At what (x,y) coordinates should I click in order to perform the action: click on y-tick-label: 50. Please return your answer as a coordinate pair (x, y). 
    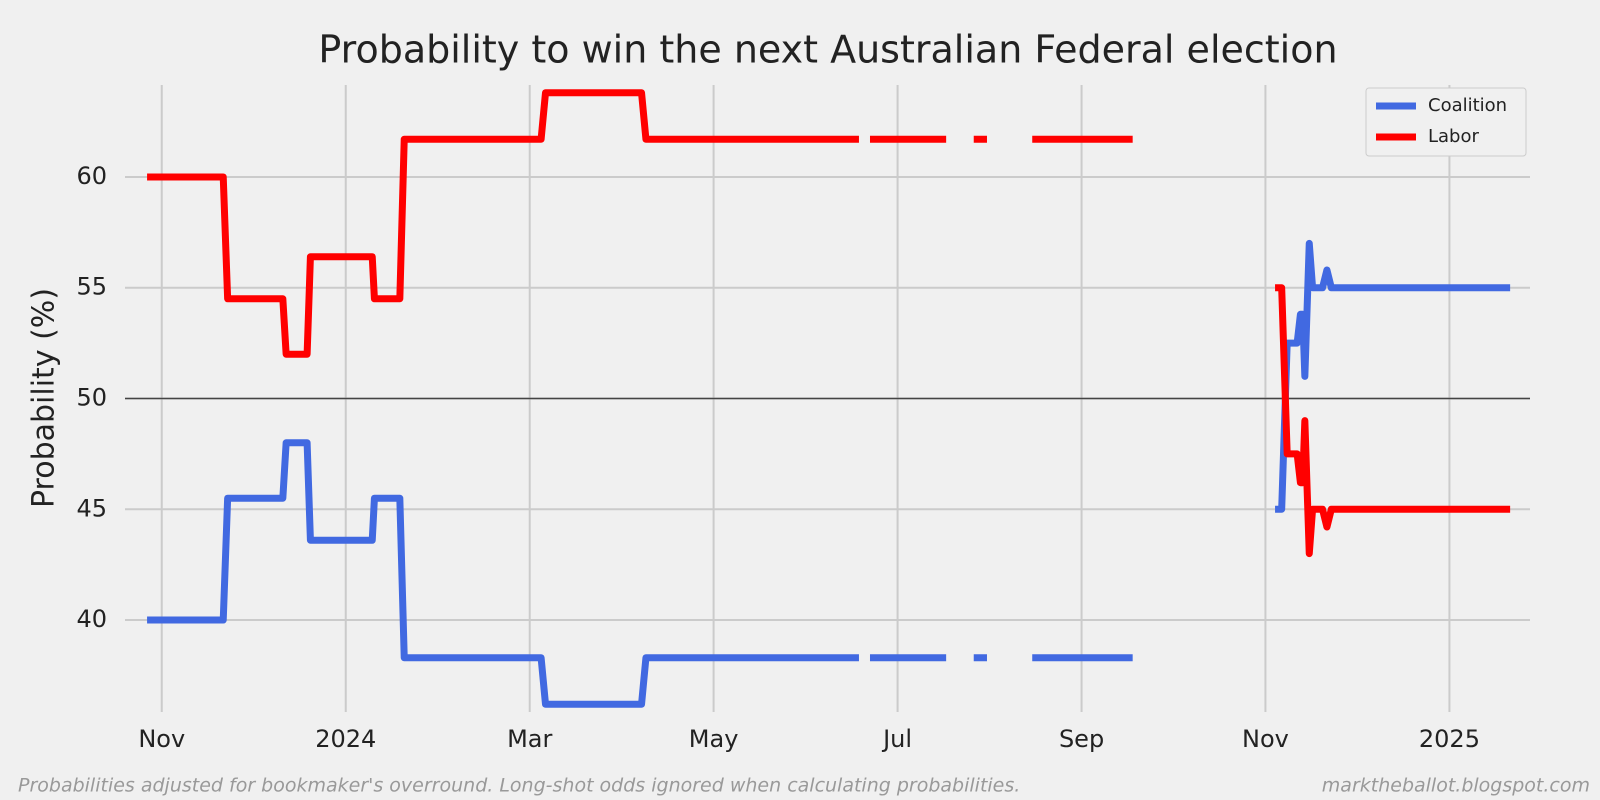
    Looking at the image, I should click on (91, 398).